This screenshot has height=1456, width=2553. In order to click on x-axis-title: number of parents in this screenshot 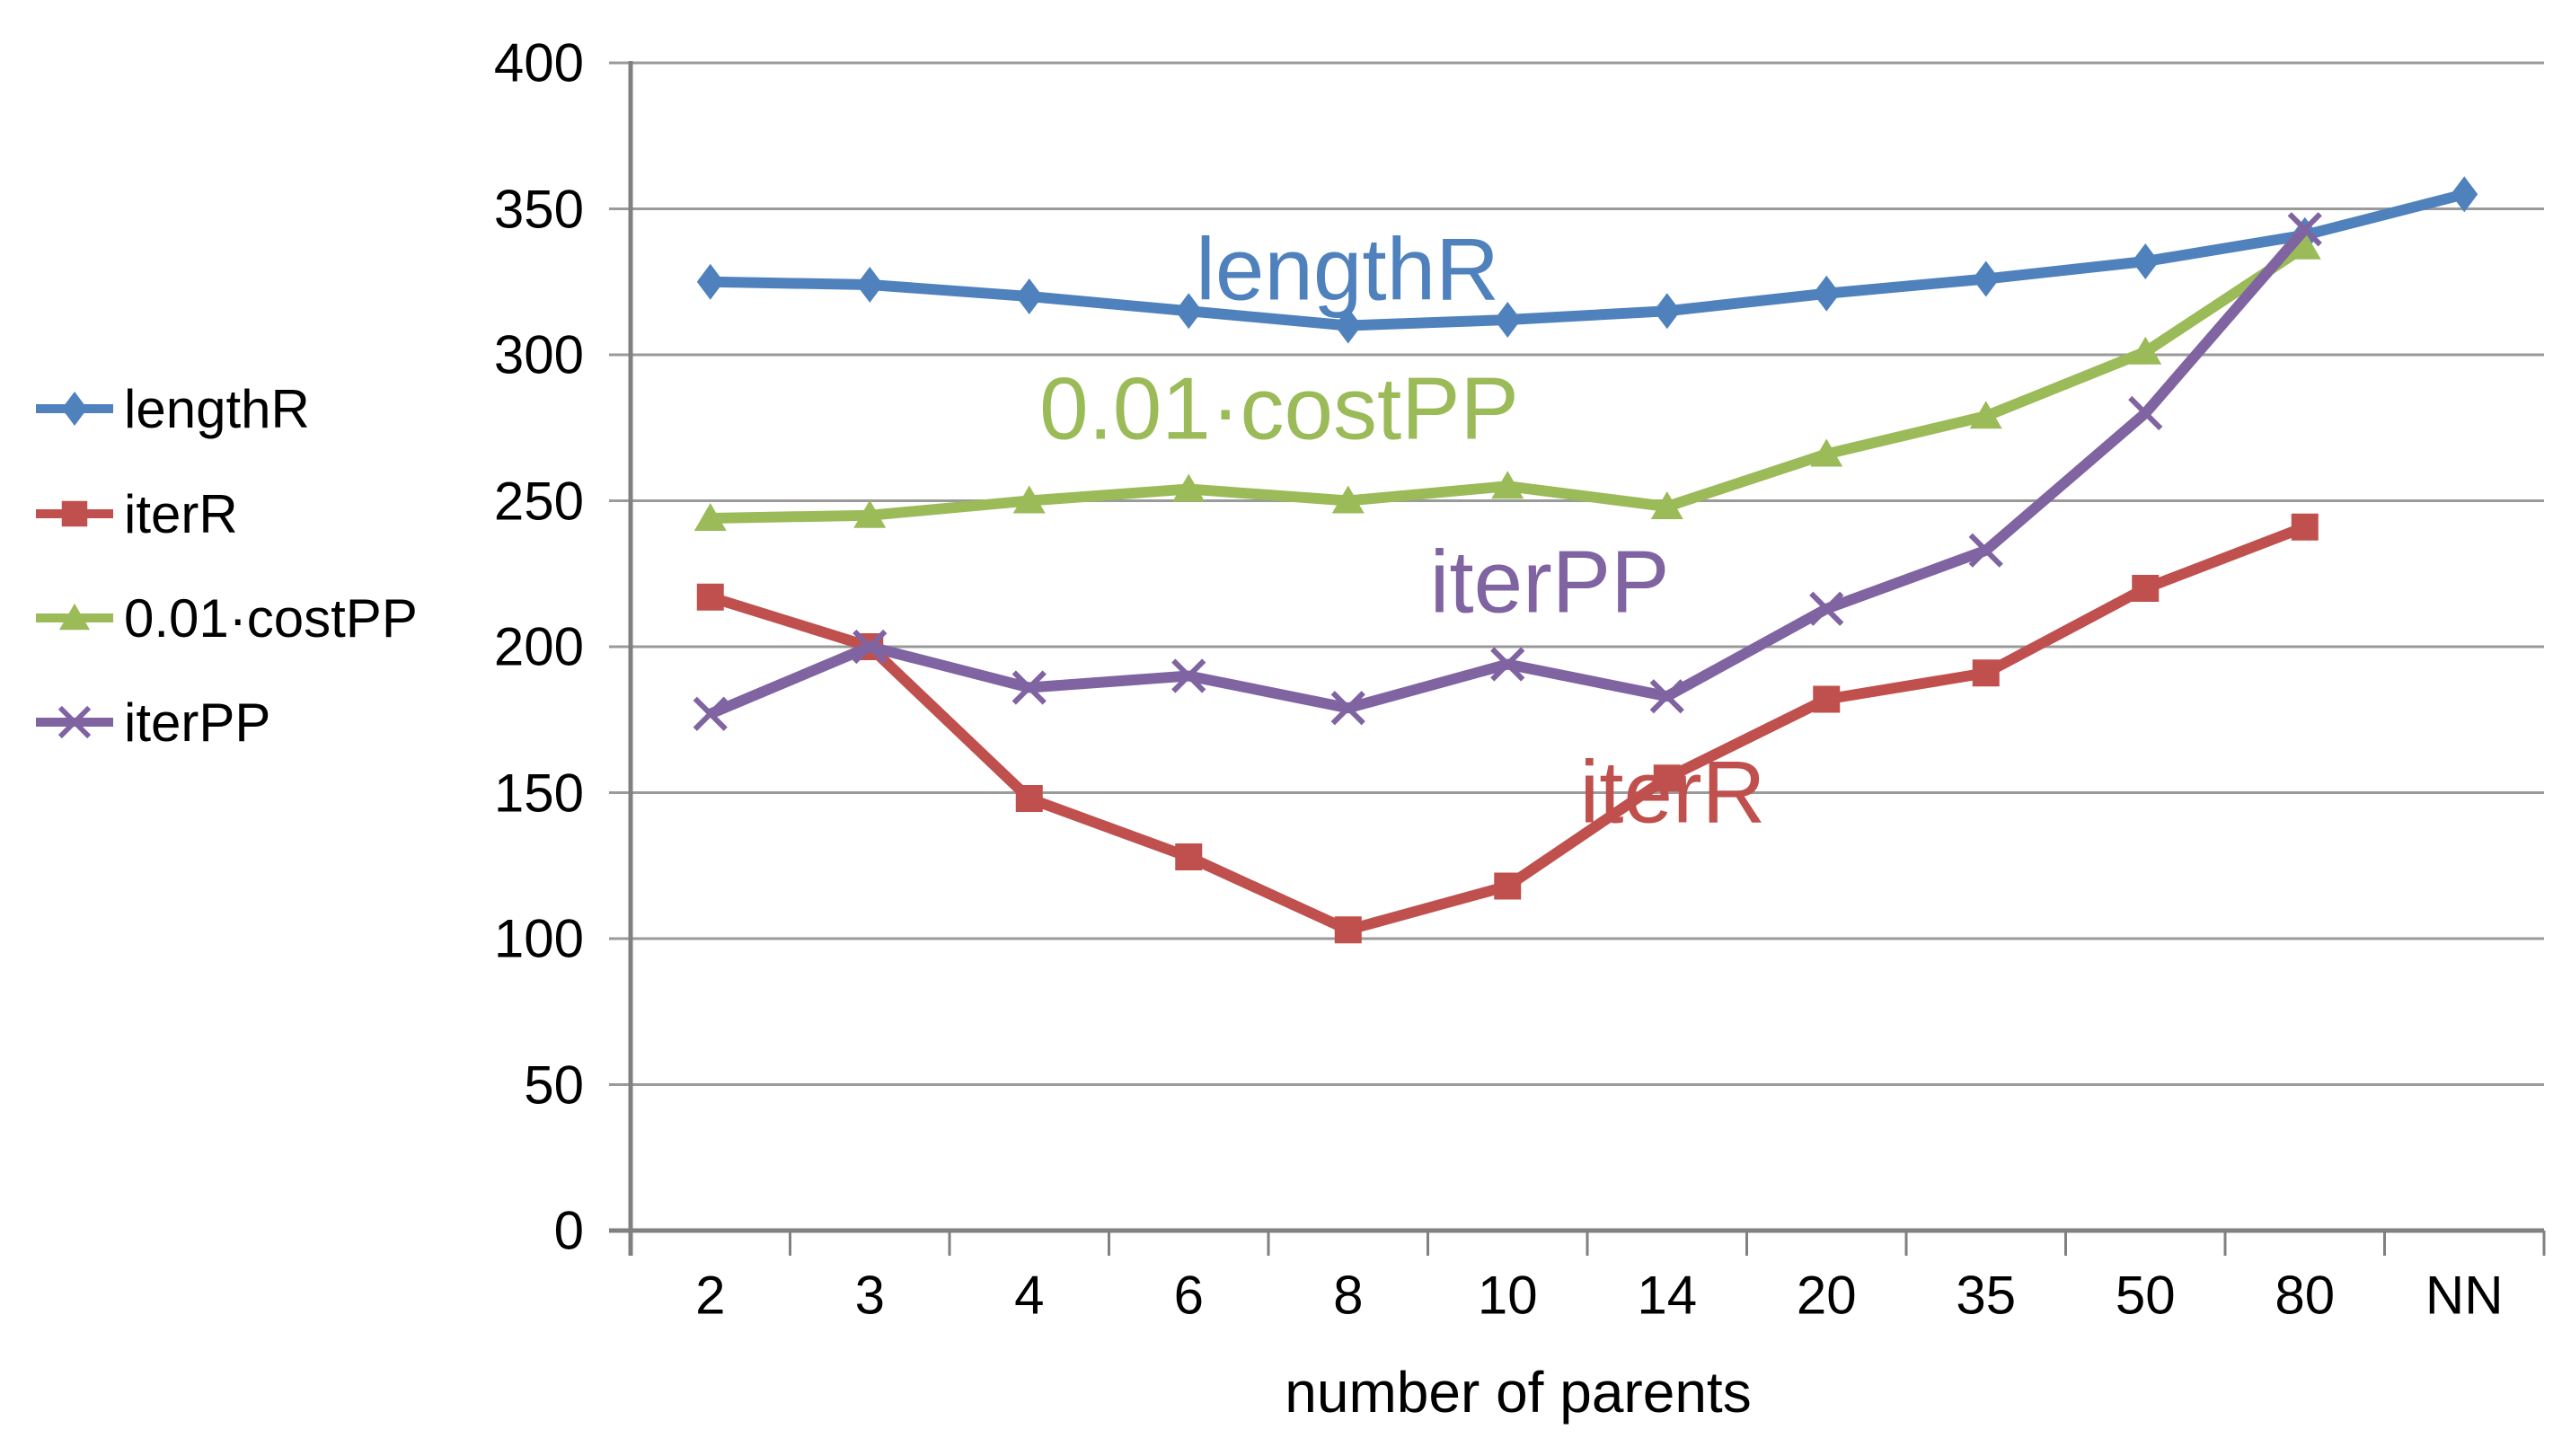, I will do `click(1519, 1393)`.